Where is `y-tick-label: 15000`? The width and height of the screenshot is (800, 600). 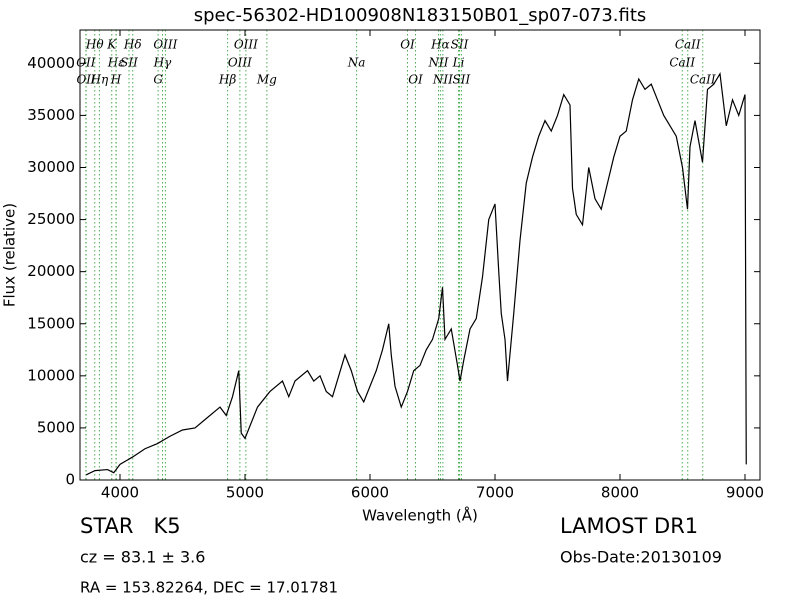
y-tick-label: 15000 is located at coordinates (51, 323).